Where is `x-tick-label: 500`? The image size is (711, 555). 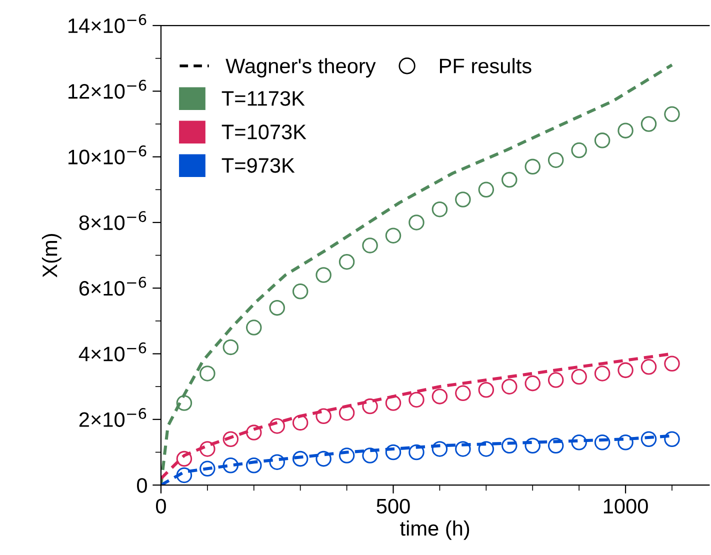
x-tick-label: 500 is located at coordinates (393, 506).